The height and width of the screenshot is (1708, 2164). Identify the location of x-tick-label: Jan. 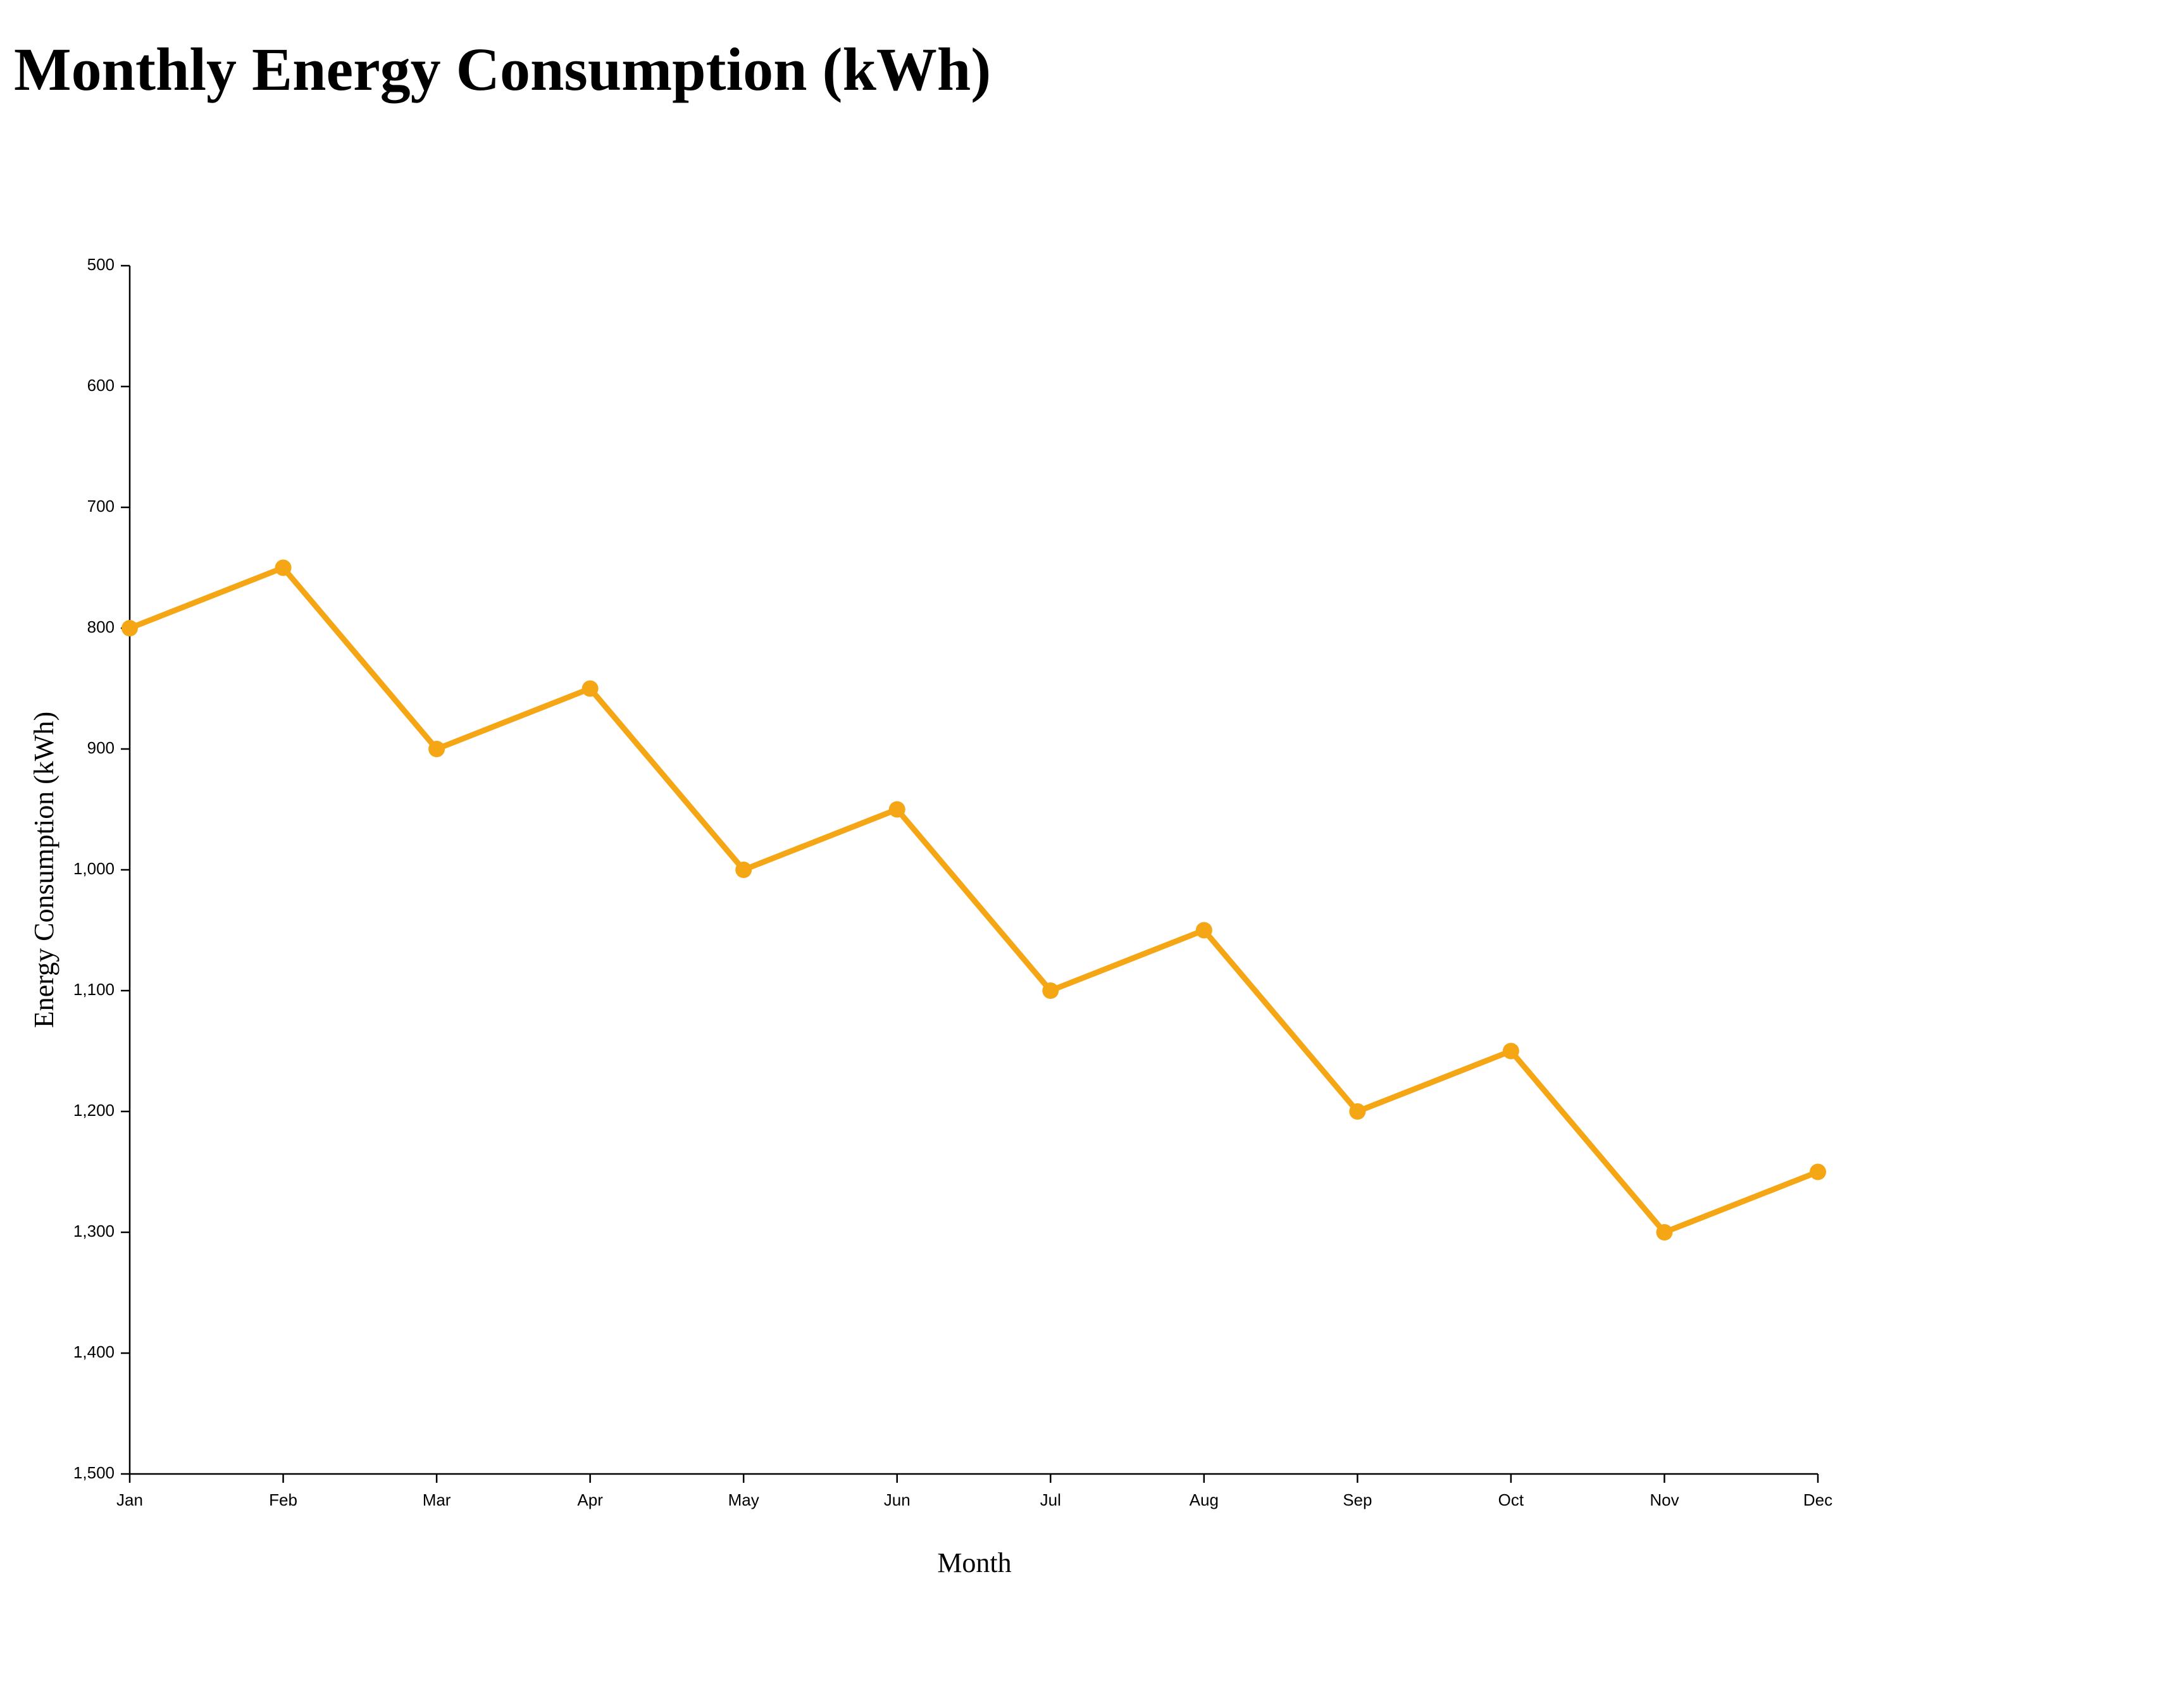
(129, 1499).